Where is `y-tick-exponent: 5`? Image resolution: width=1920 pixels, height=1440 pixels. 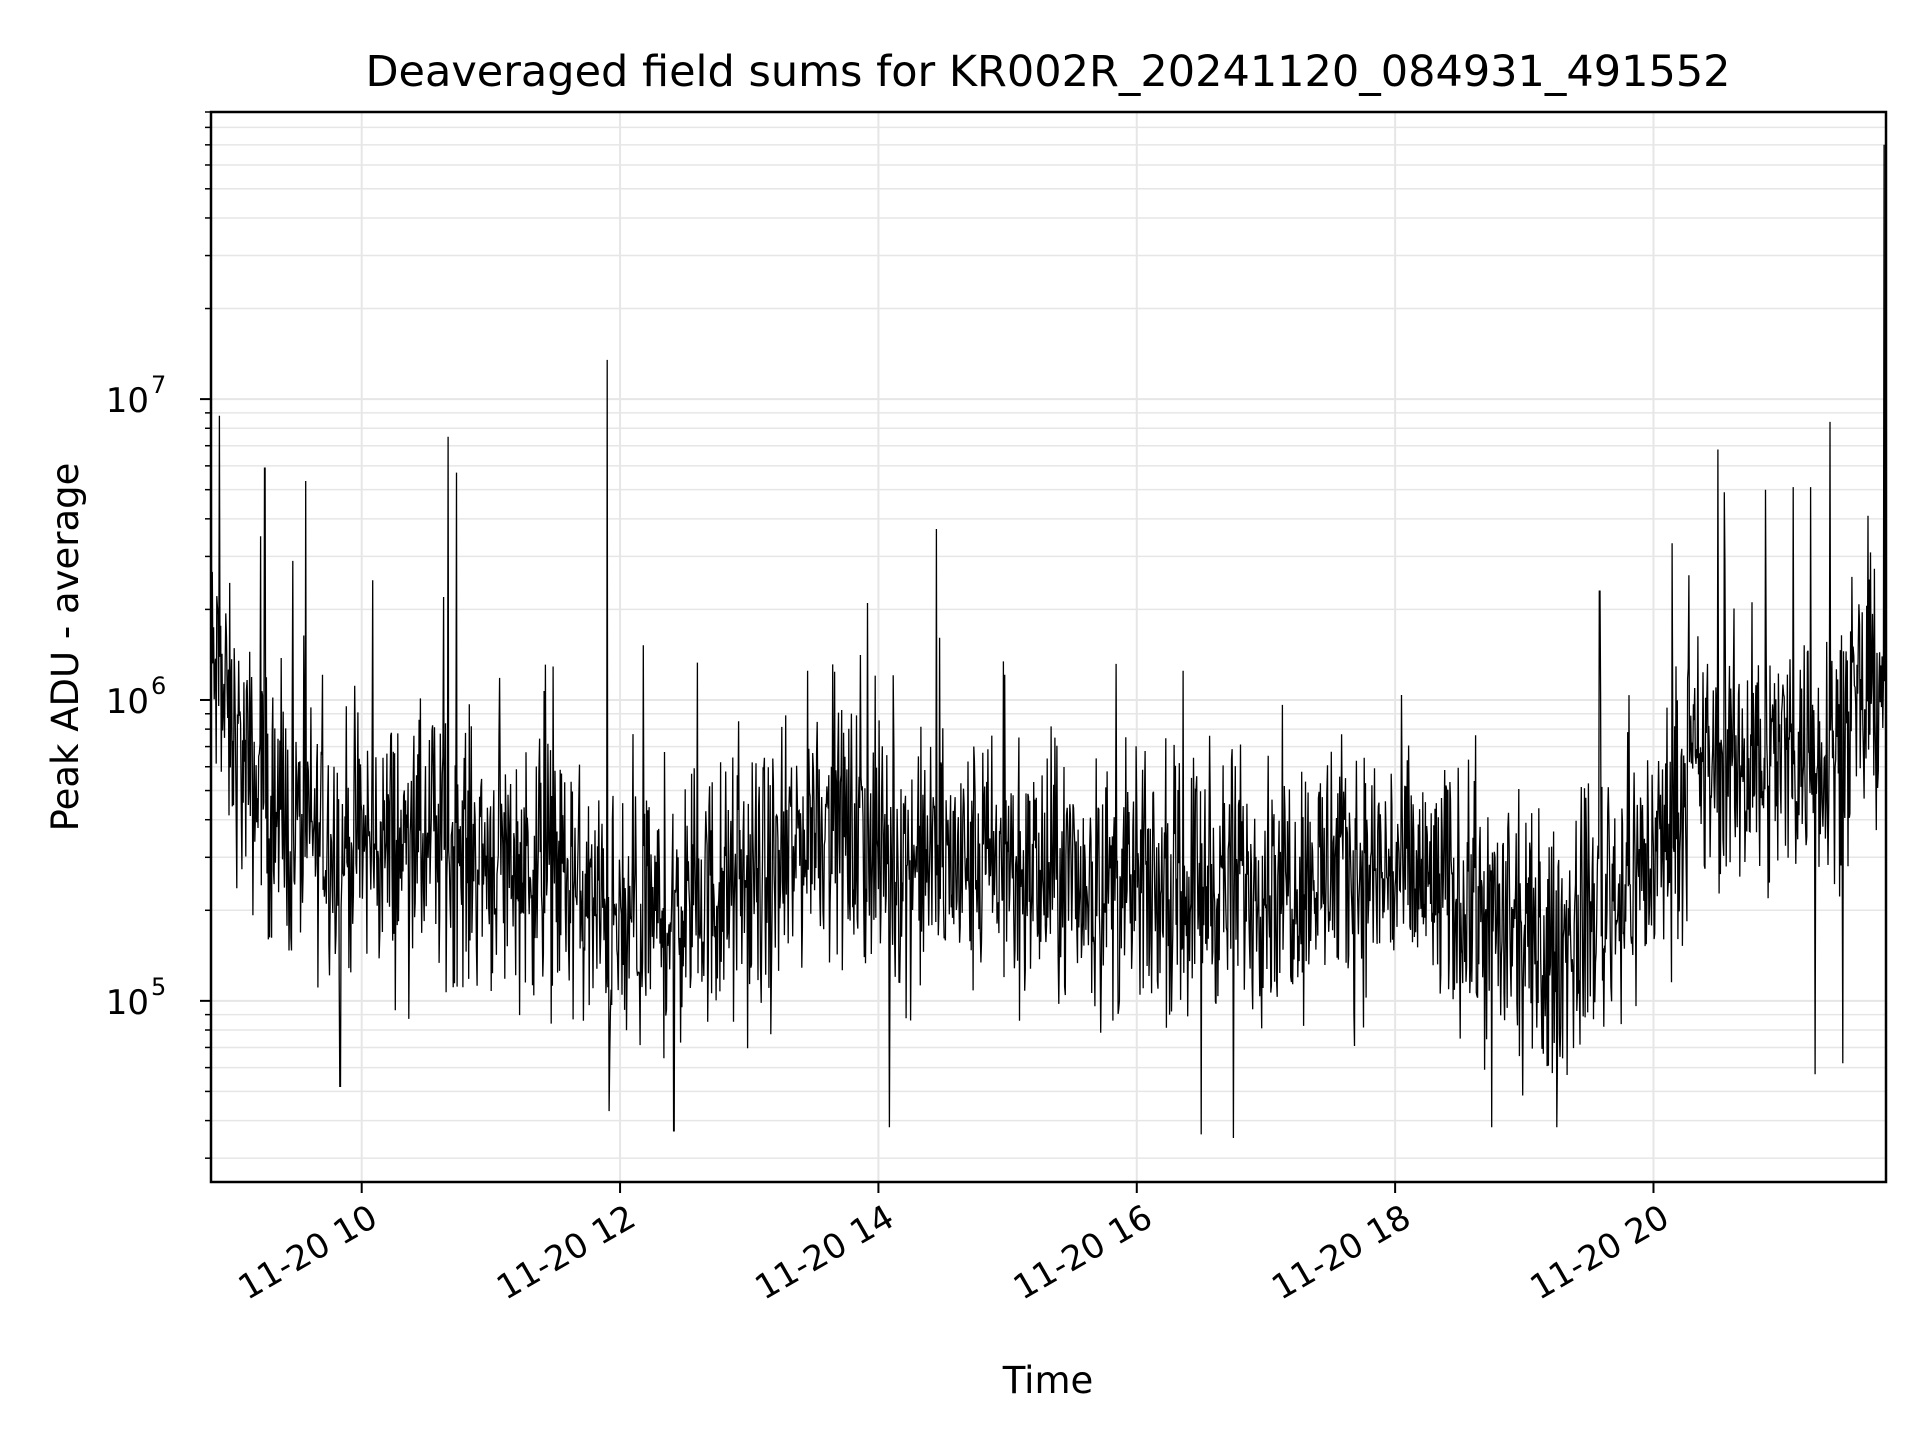
y-tick-exponent: 5 is located at coordinates (158, 987).